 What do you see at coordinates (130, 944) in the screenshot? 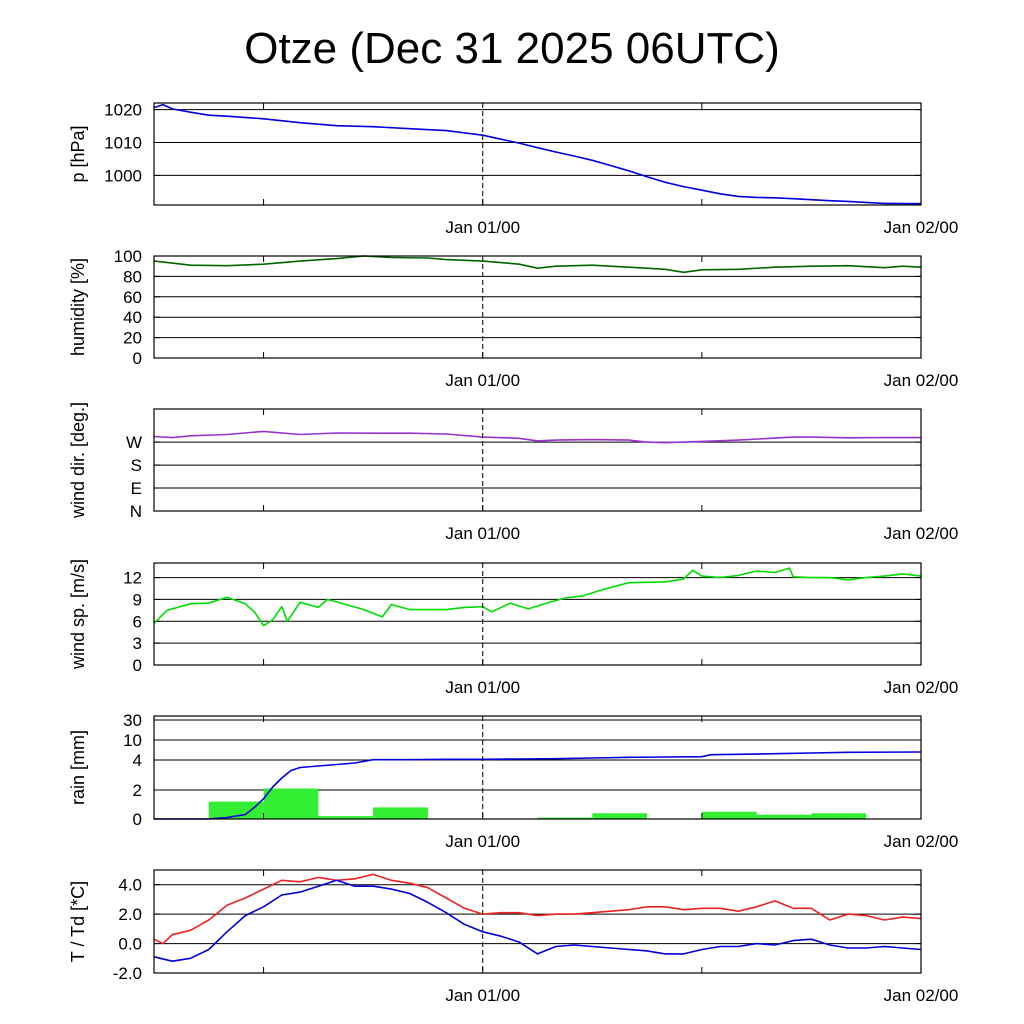
I see `y-tick-label: 0.0` at bounding box center [130, 944].